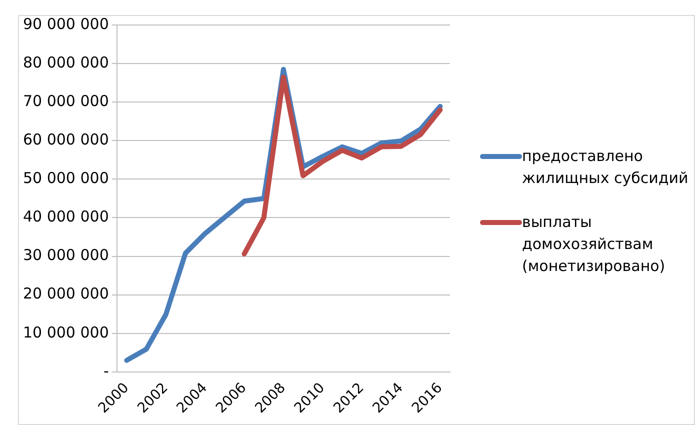 The width and height of the screenshot is (695, 425). What do you see at coordinates (65, 101) in the screenshot?
I see `y-tick-label: 70 000 000` at bounding box center [65, 101].